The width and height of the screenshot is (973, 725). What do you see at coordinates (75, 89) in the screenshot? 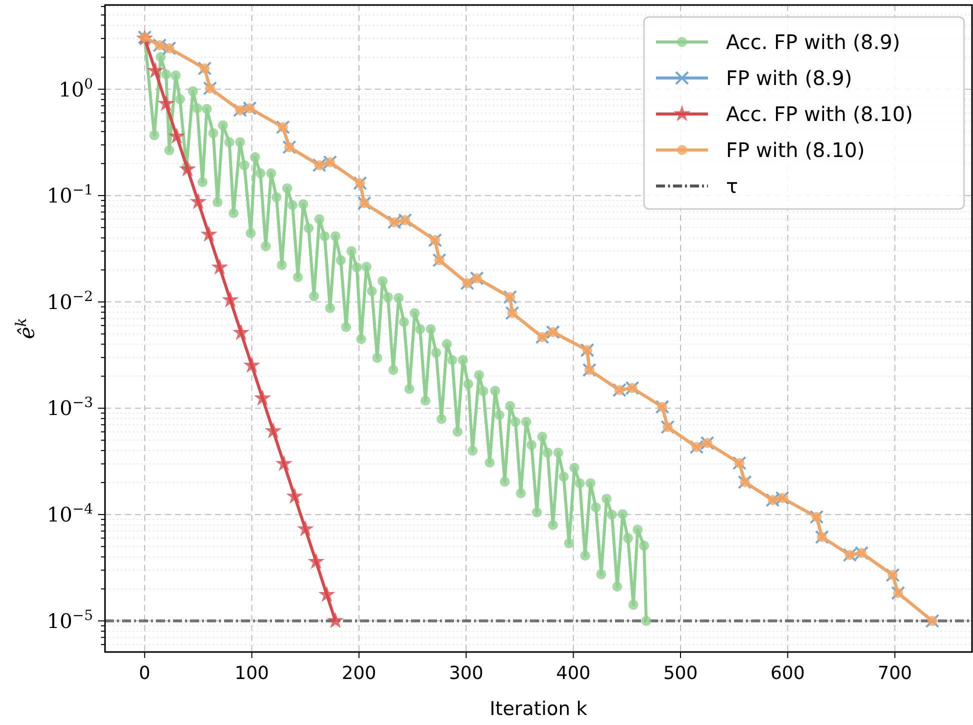
I see `y-tick-label: 10$^{0}$` at bounding box center [75, 89].